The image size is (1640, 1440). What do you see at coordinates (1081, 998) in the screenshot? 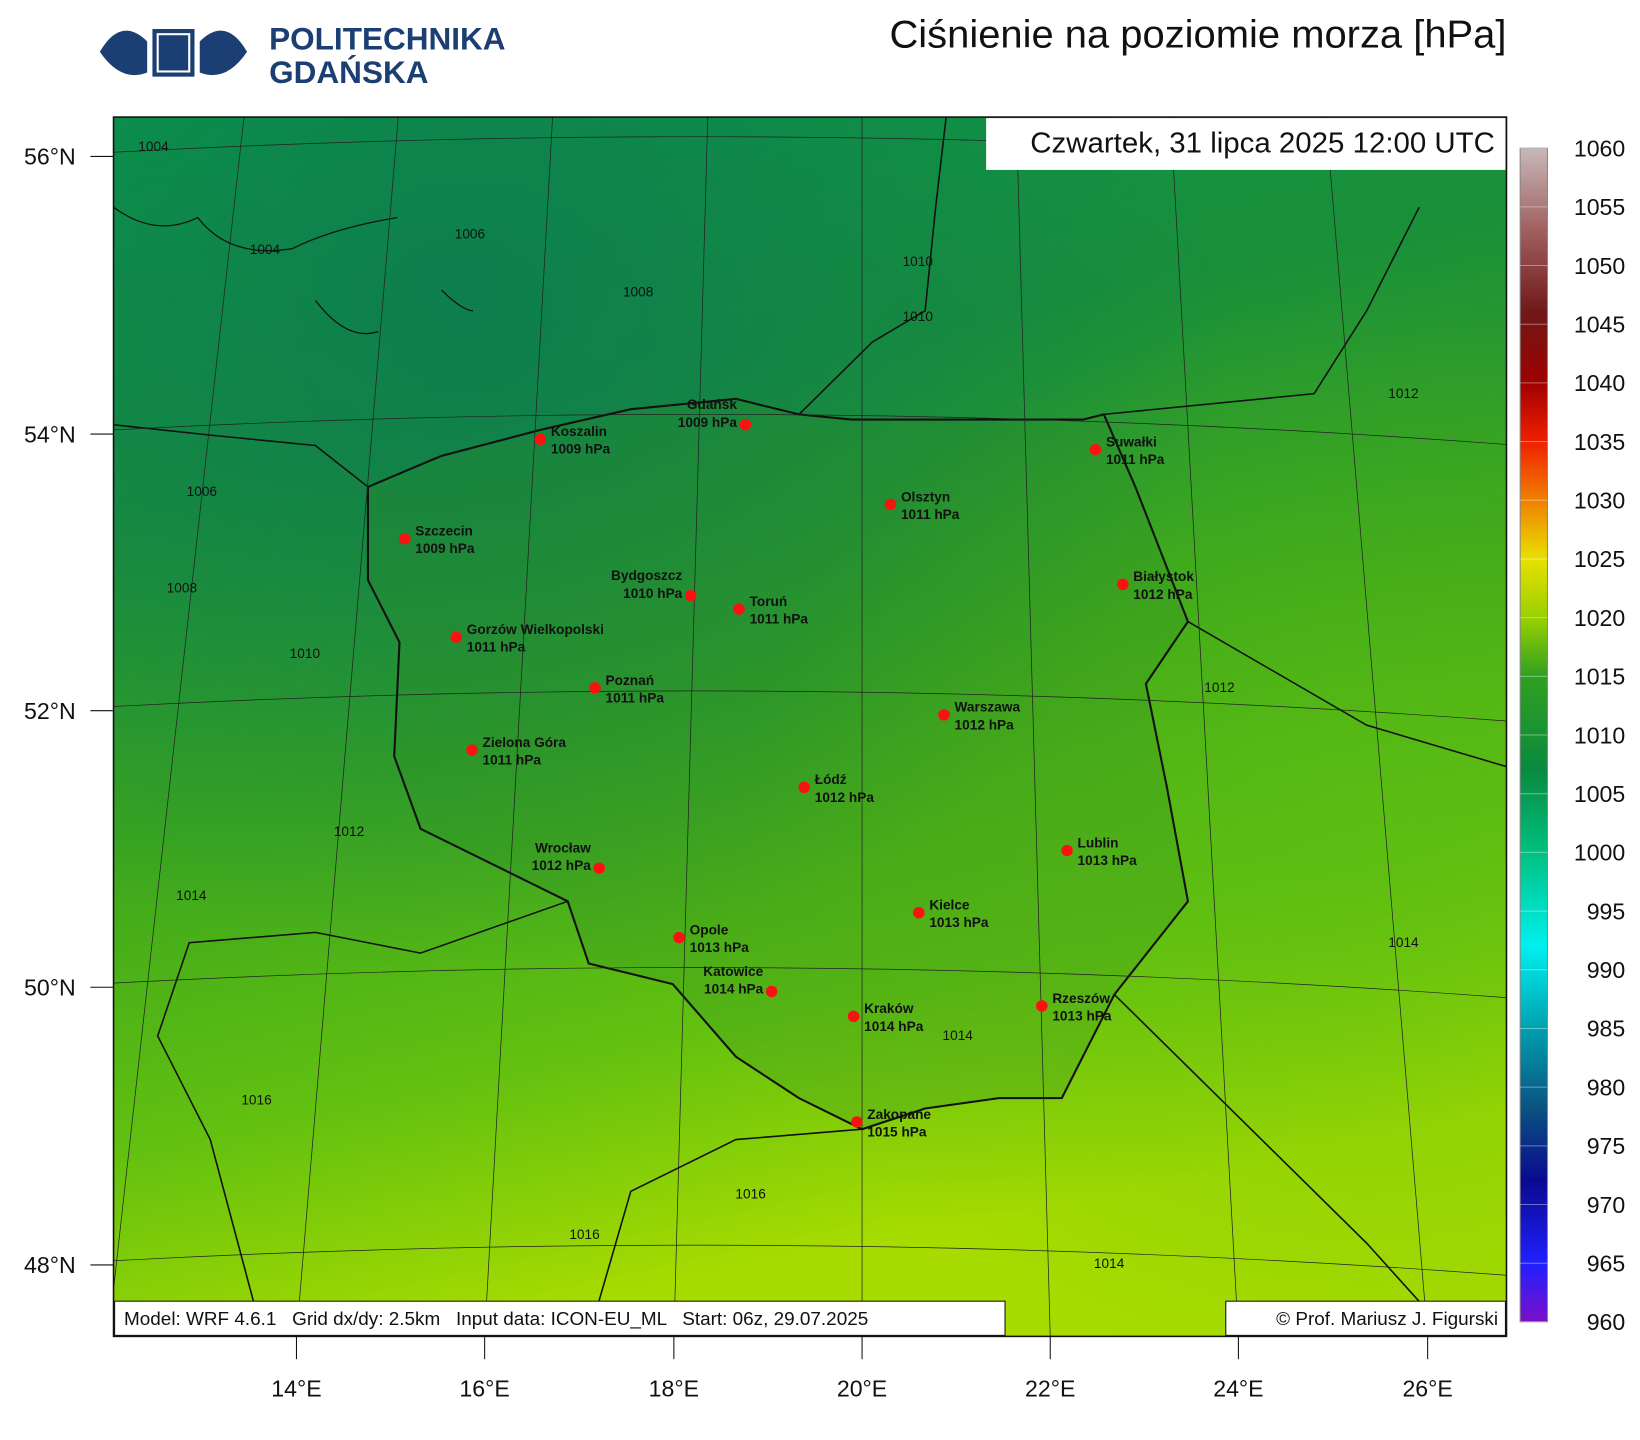
I see `city-name: Rzeszów` at bounding box center [1081, 998].